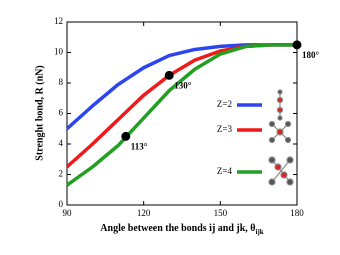 Image resolution: width=340 pixels, height=255 pixels. I want to click on legend-label: Z=3, so click(225, 129).